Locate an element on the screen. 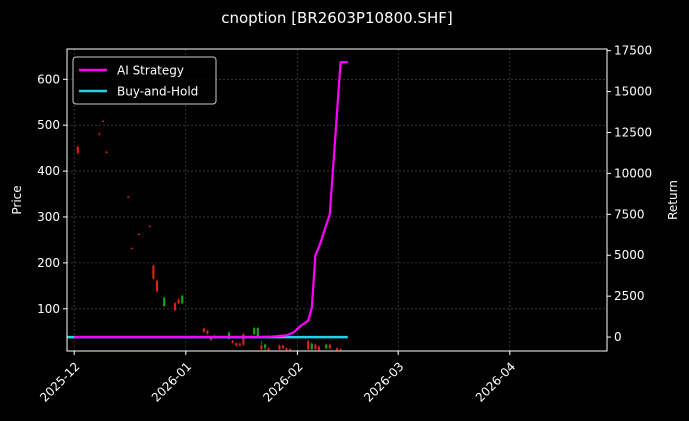  y-tick-label: 400 is located at coordinates (48, 171).